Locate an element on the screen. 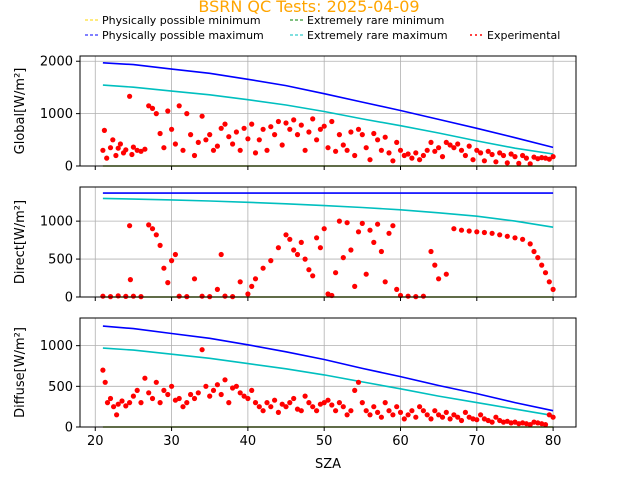  y-axis-label: Diffuse[W/m²] is located at coordinates (20, 372).